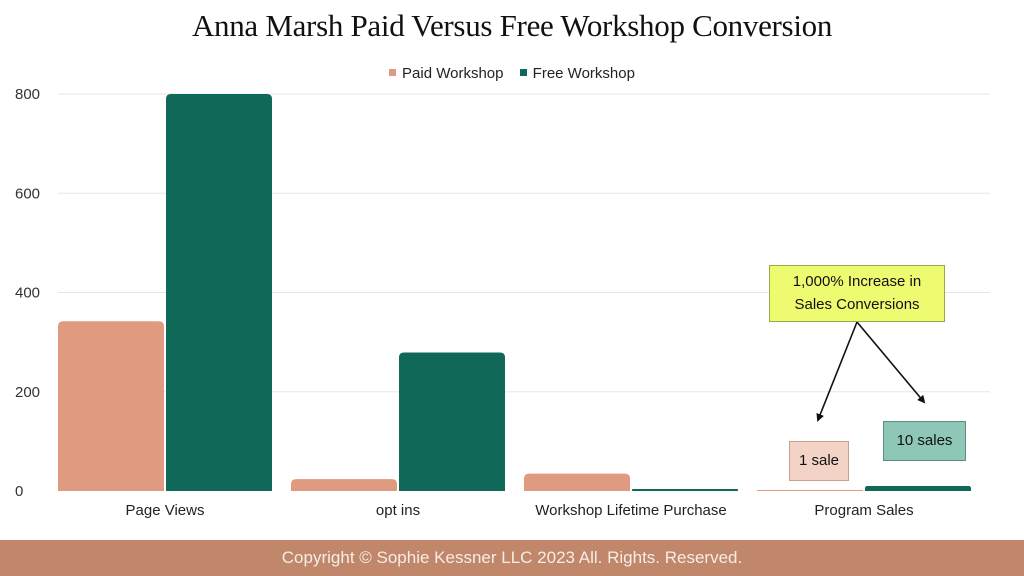 This screenshot has height=576, width=1024. I want to click on x-tick-label: Program Sales, so click(863, 510).